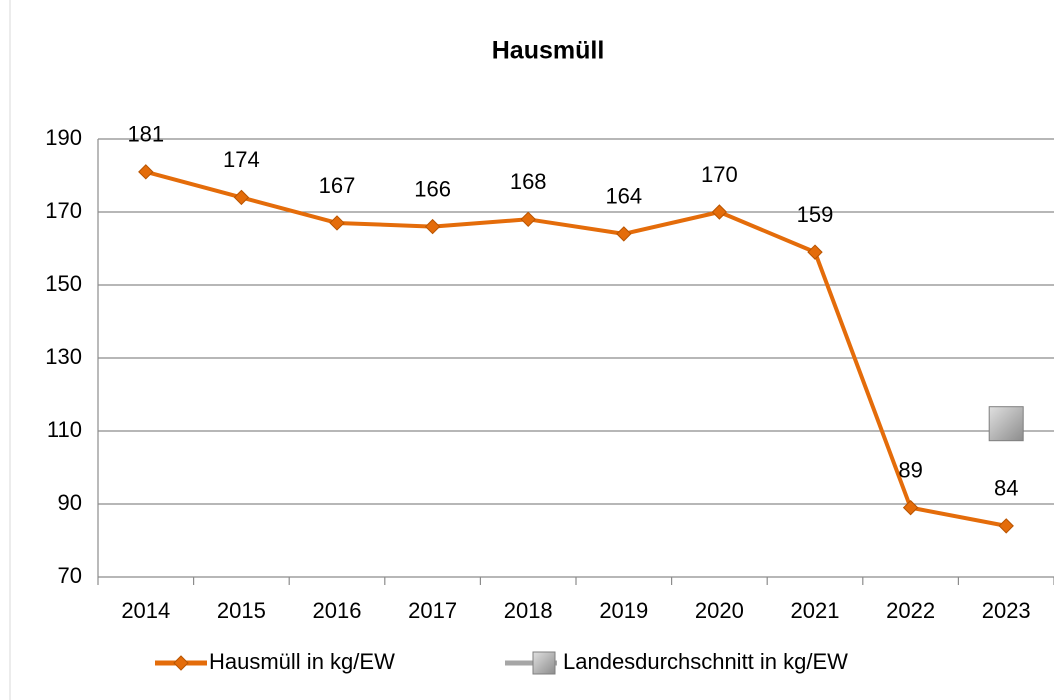  Describe the element at coordinates (528, 610) in the screenshot. I see `x-tick-label: 2018` at that location.